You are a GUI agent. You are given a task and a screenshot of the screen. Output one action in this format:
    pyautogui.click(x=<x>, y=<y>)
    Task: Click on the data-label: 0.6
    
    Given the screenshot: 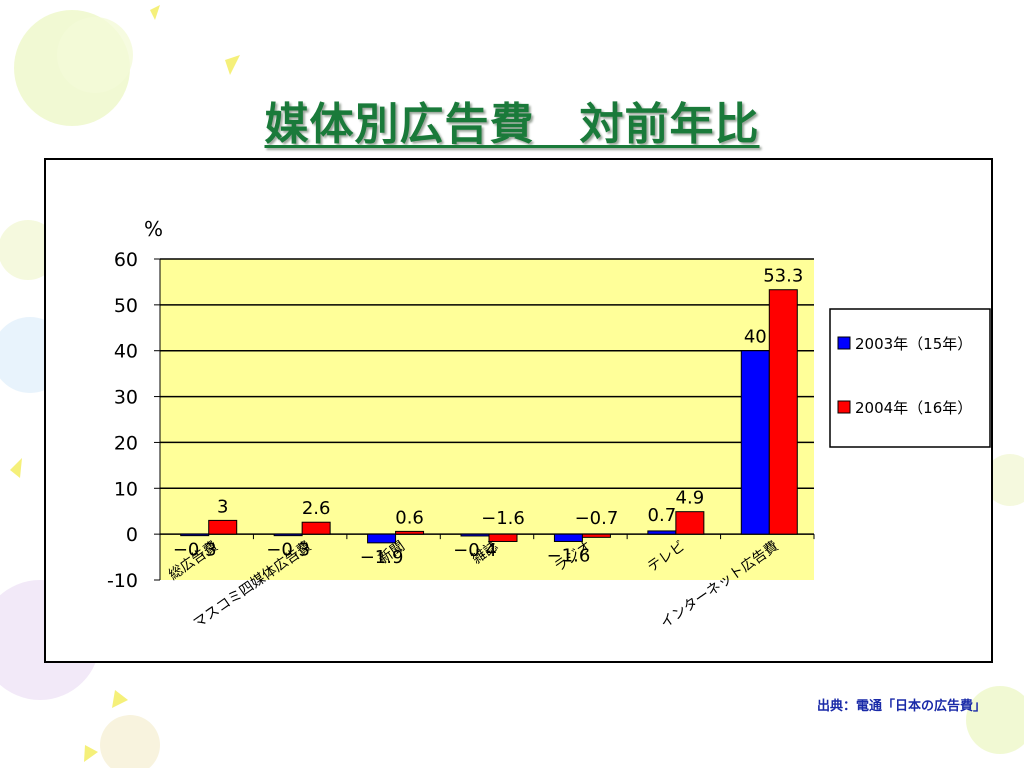 What is the action you would take?
    pyautogui.click(x=409, y=517)
    